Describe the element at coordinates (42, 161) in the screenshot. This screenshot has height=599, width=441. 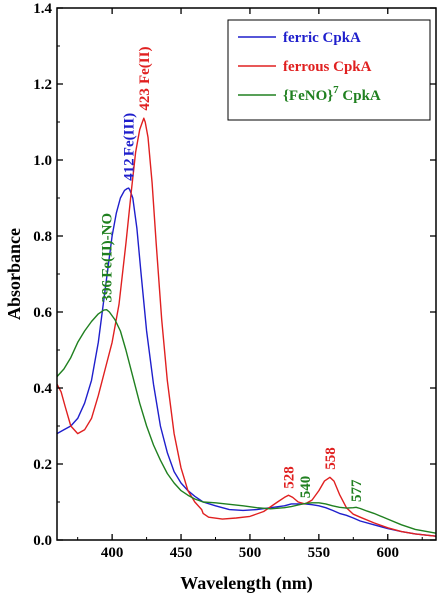
I see `y-tick-label: 1.0` at that location.